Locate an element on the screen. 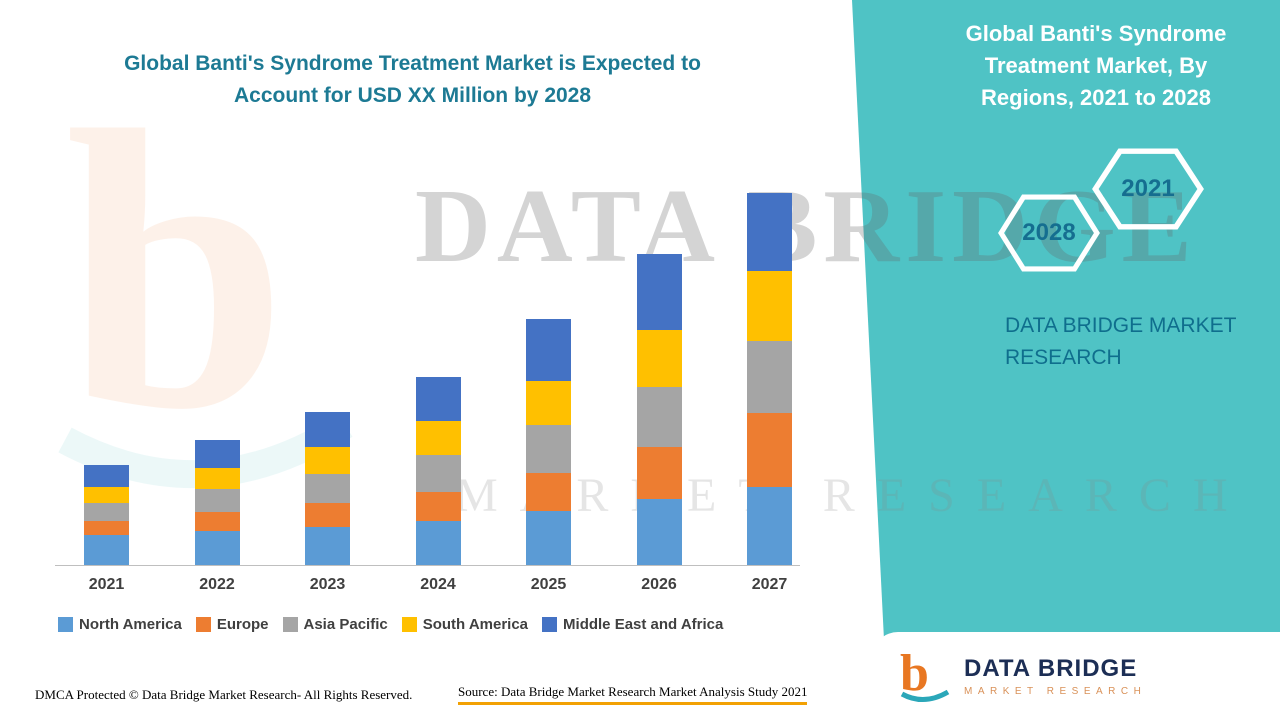 The width and height of the screenshot is (1280, 720). x-axis-label: 2024 is located at coordinates (438, 584).